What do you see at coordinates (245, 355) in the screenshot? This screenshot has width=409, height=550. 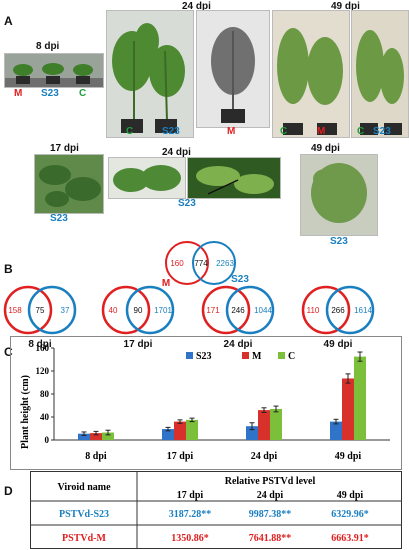 I see `legend-swatch-m` at bounding box center [245, 355].